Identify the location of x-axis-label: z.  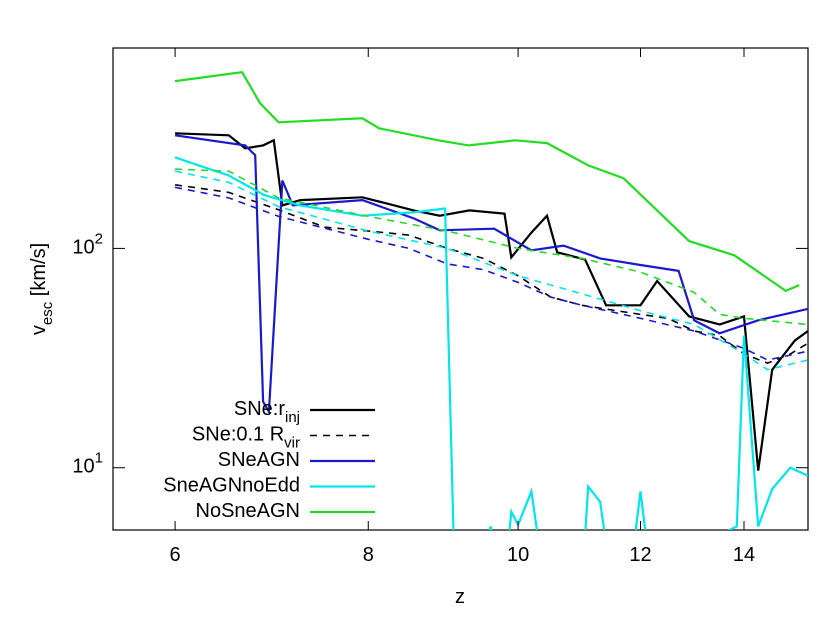
(460, 597).